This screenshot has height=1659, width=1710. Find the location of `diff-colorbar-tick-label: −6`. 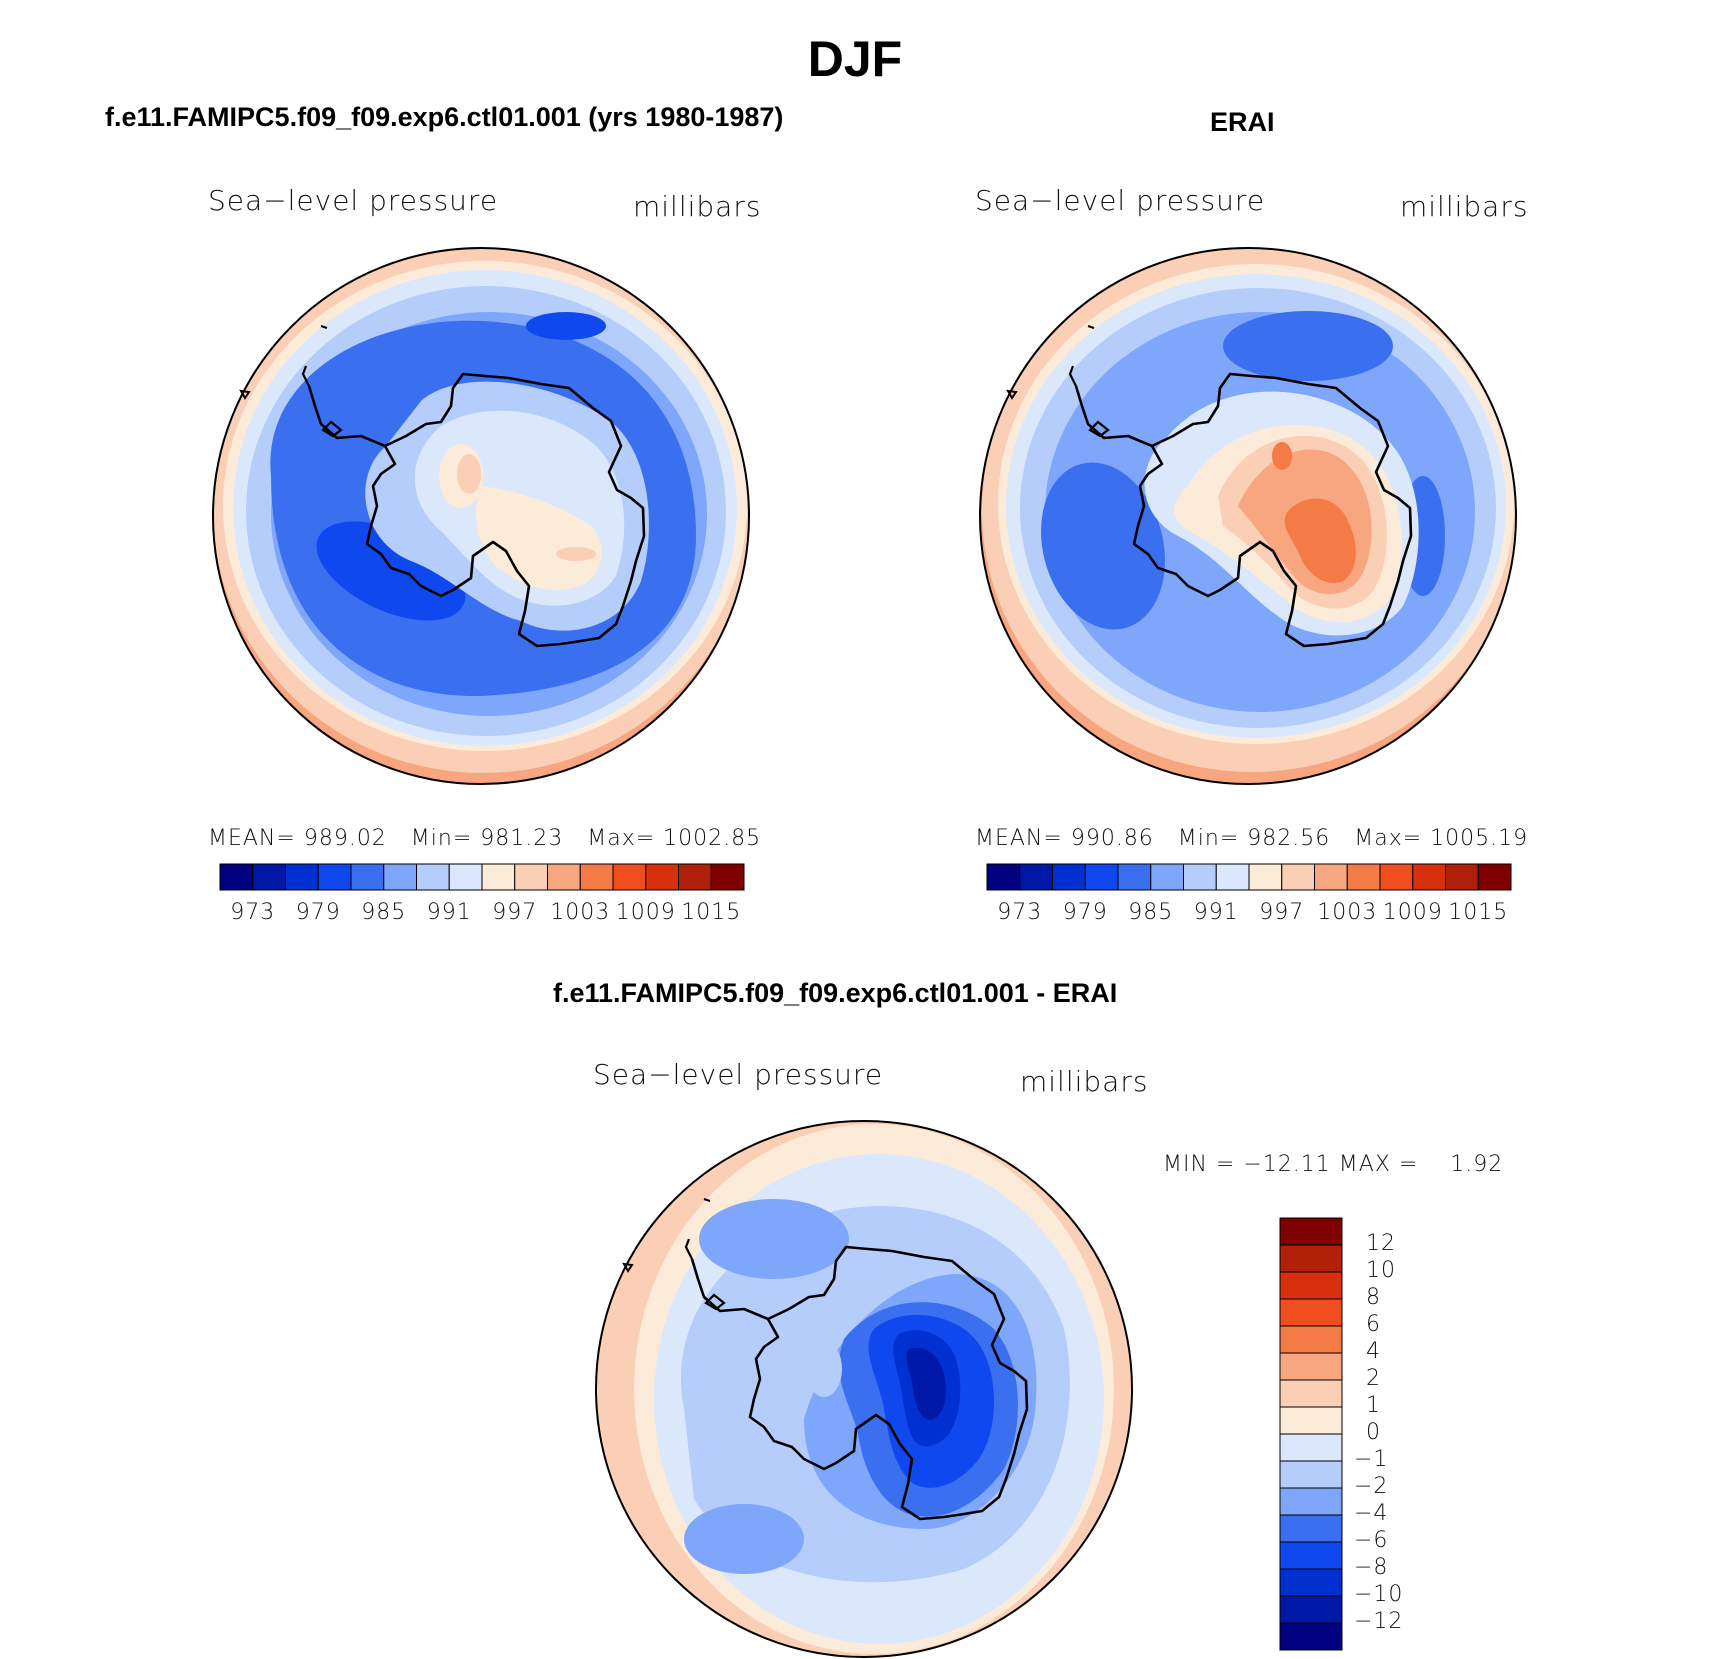

diff-colorbar-tick-label: −6 is located at coordinates (1371, 1540).